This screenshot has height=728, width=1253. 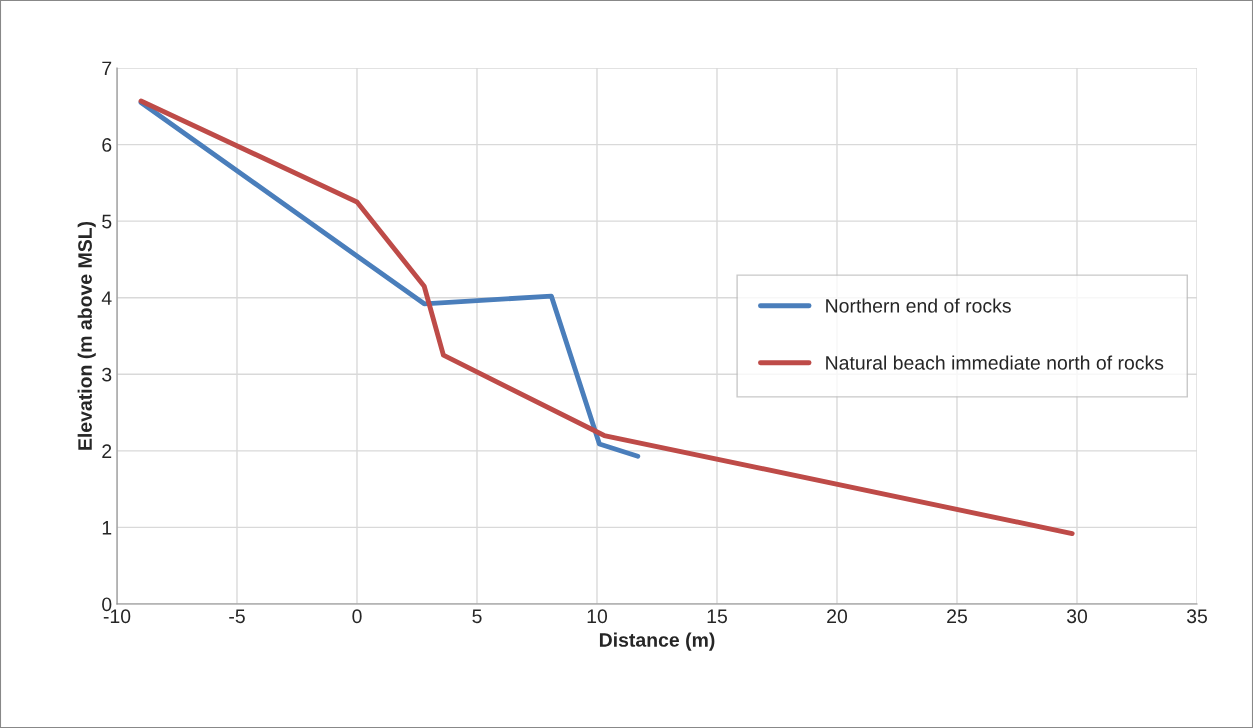 What do you see at coordinates (995, 362) in the screenshot?
I see `legend-label: Natural beach immediate north of rocks` at bounding box center [995, 362].